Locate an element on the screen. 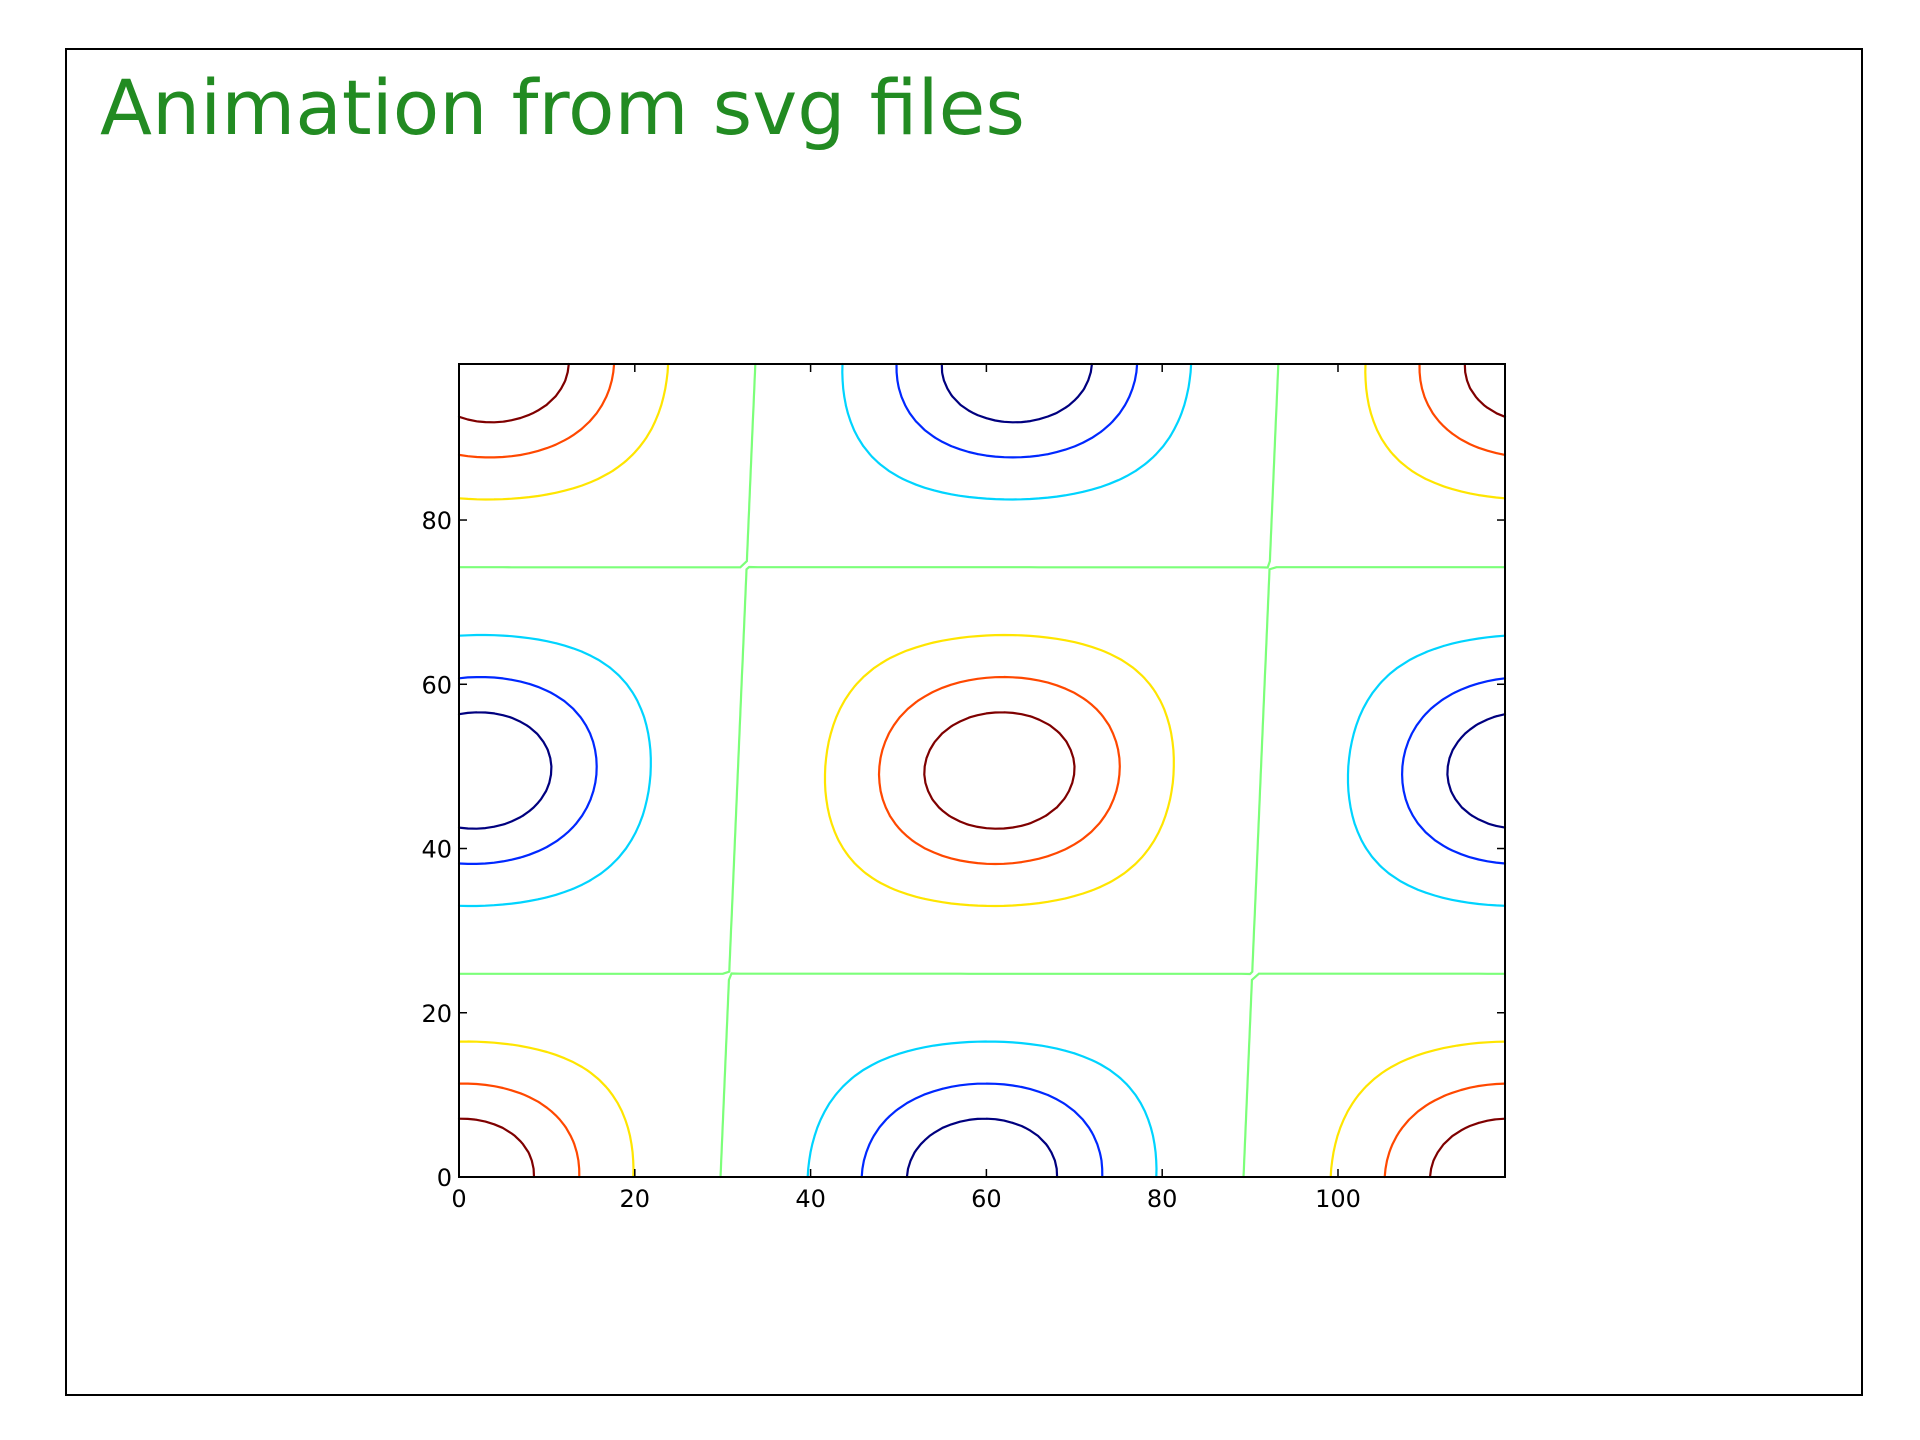  x-tick-label: 80 is located at coordinates (1162, 1199).